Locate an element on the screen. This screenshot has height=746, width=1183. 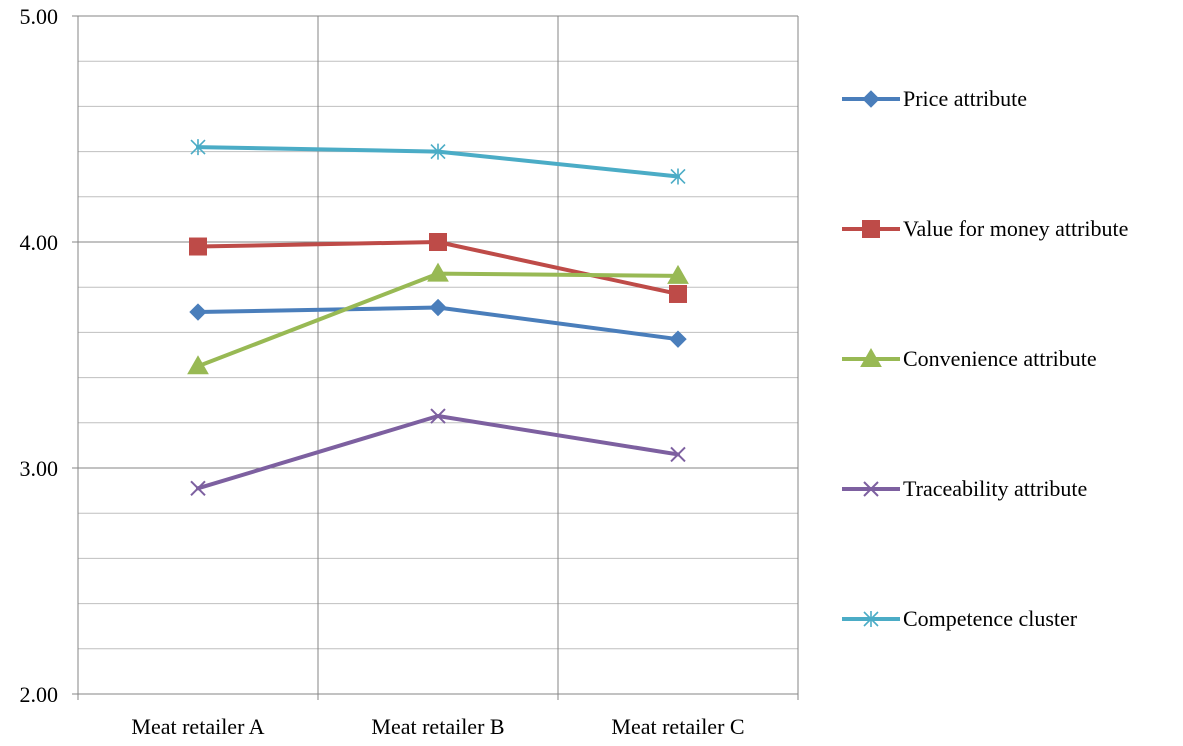
legend-item: Value for money attribute is located at coordinates (985, 228).